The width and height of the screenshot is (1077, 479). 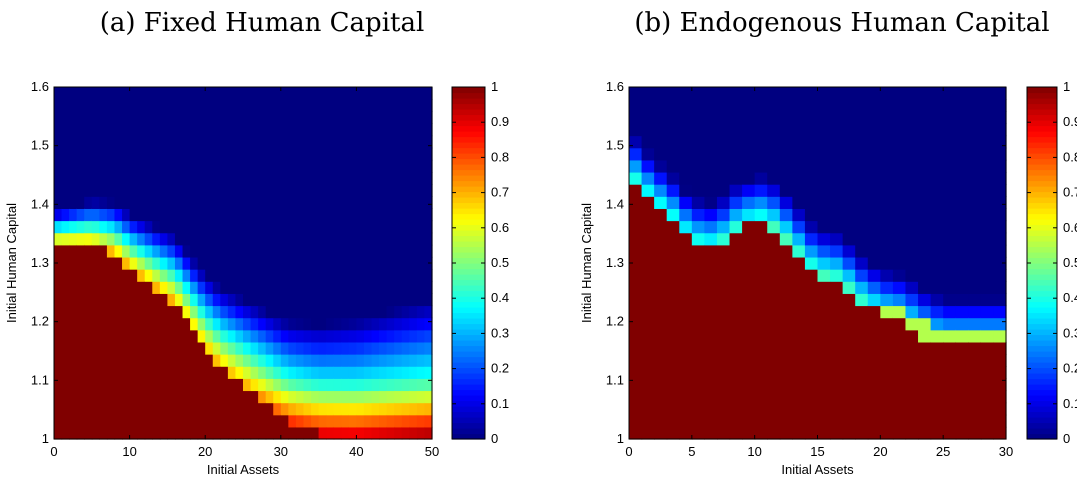 What do you see at coordinates (468, 189) in the screenshot?
I see `colorbar-segment` at bounding box center [468, 189].